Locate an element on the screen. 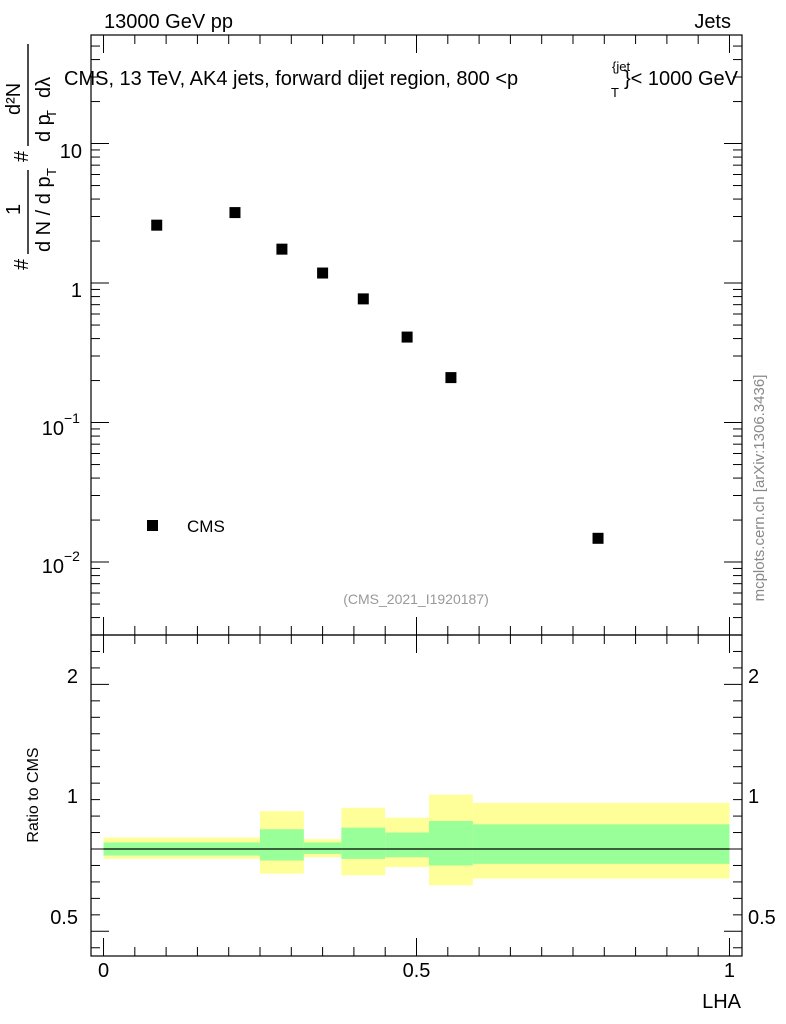 Image resolution: width=786 pixels, height=1024 pixels. y-label-num-bottom: d p is located at coordinates (44, 128).